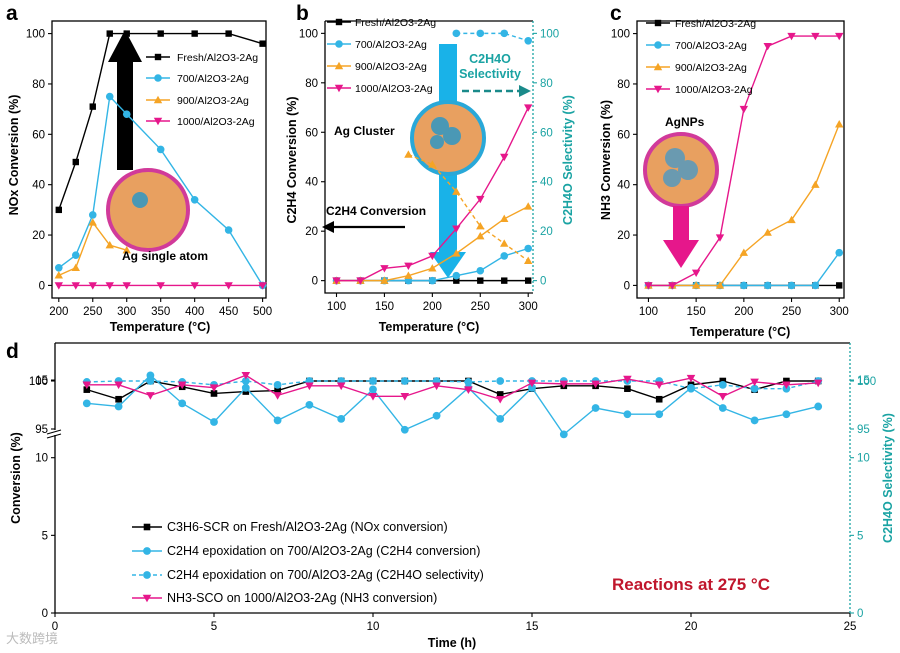 This screenshot has height=653, width=900. I want to click on annotation-single-atom: Ag single atom, so click(165, 256).